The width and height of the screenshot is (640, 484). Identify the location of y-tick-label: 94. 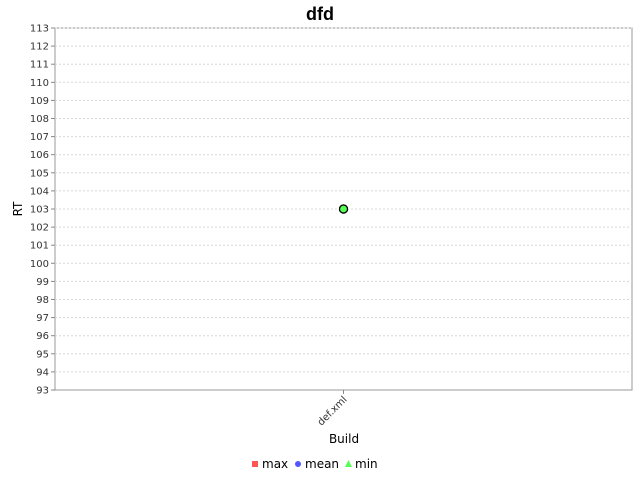
(42, 372).